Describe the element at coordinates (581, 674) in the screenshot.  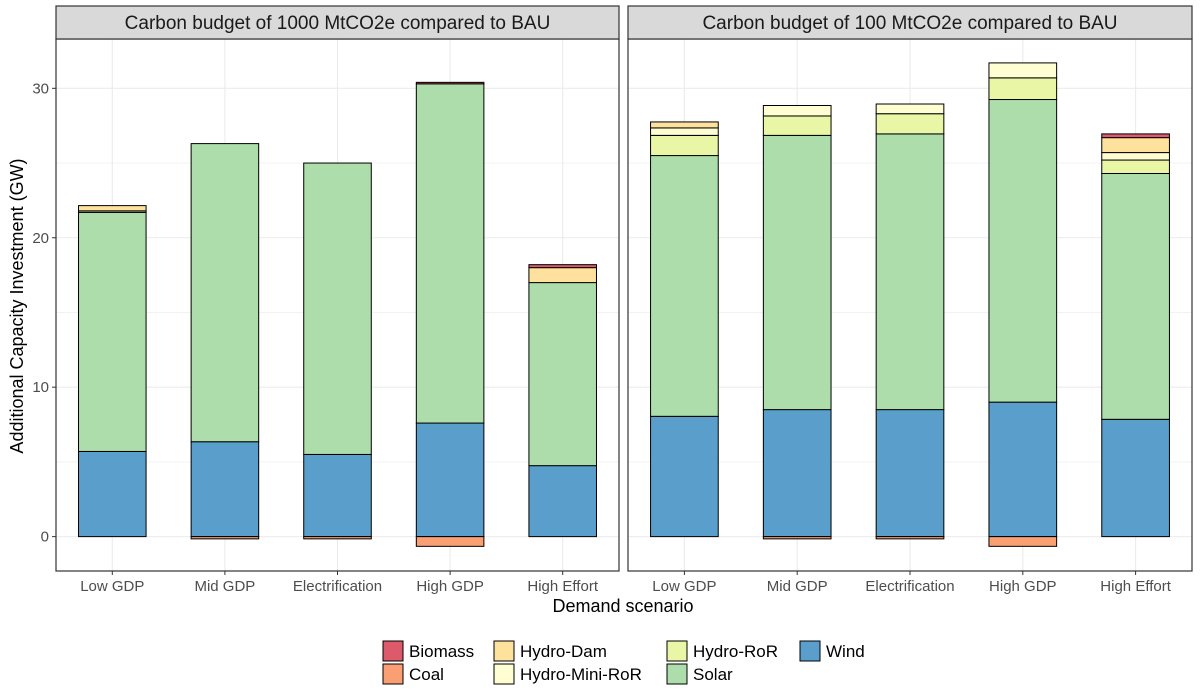
I see `legend-label: Hydro-Mini-RoR` at that location.